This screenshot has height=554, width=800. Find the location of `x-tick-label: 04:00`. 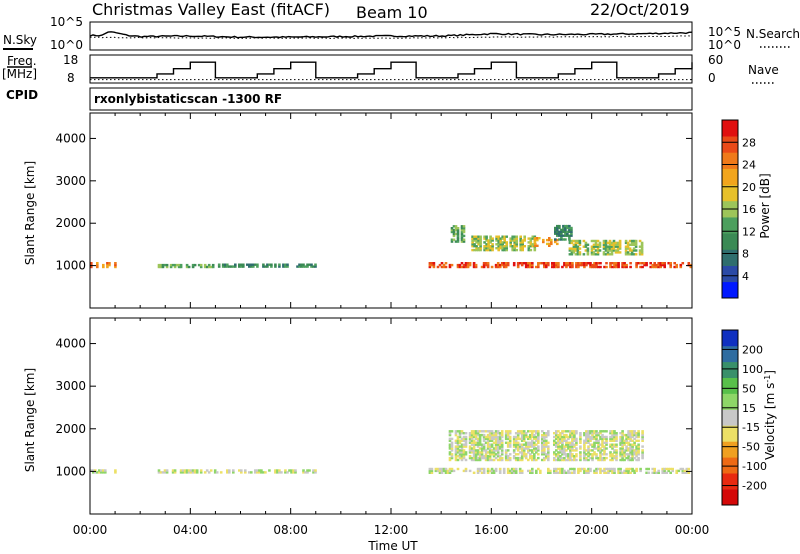

x-tick-label: 04:00 is located at coordinates (190, 530).